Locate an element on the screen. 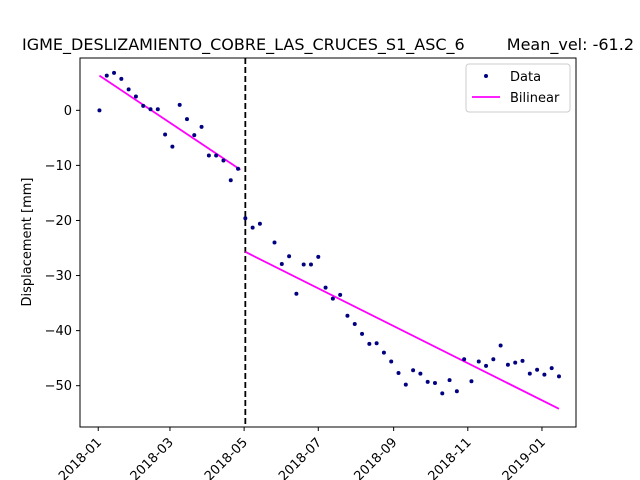  x-tick-label: 2018-03 is located at coordinates (152, 457).